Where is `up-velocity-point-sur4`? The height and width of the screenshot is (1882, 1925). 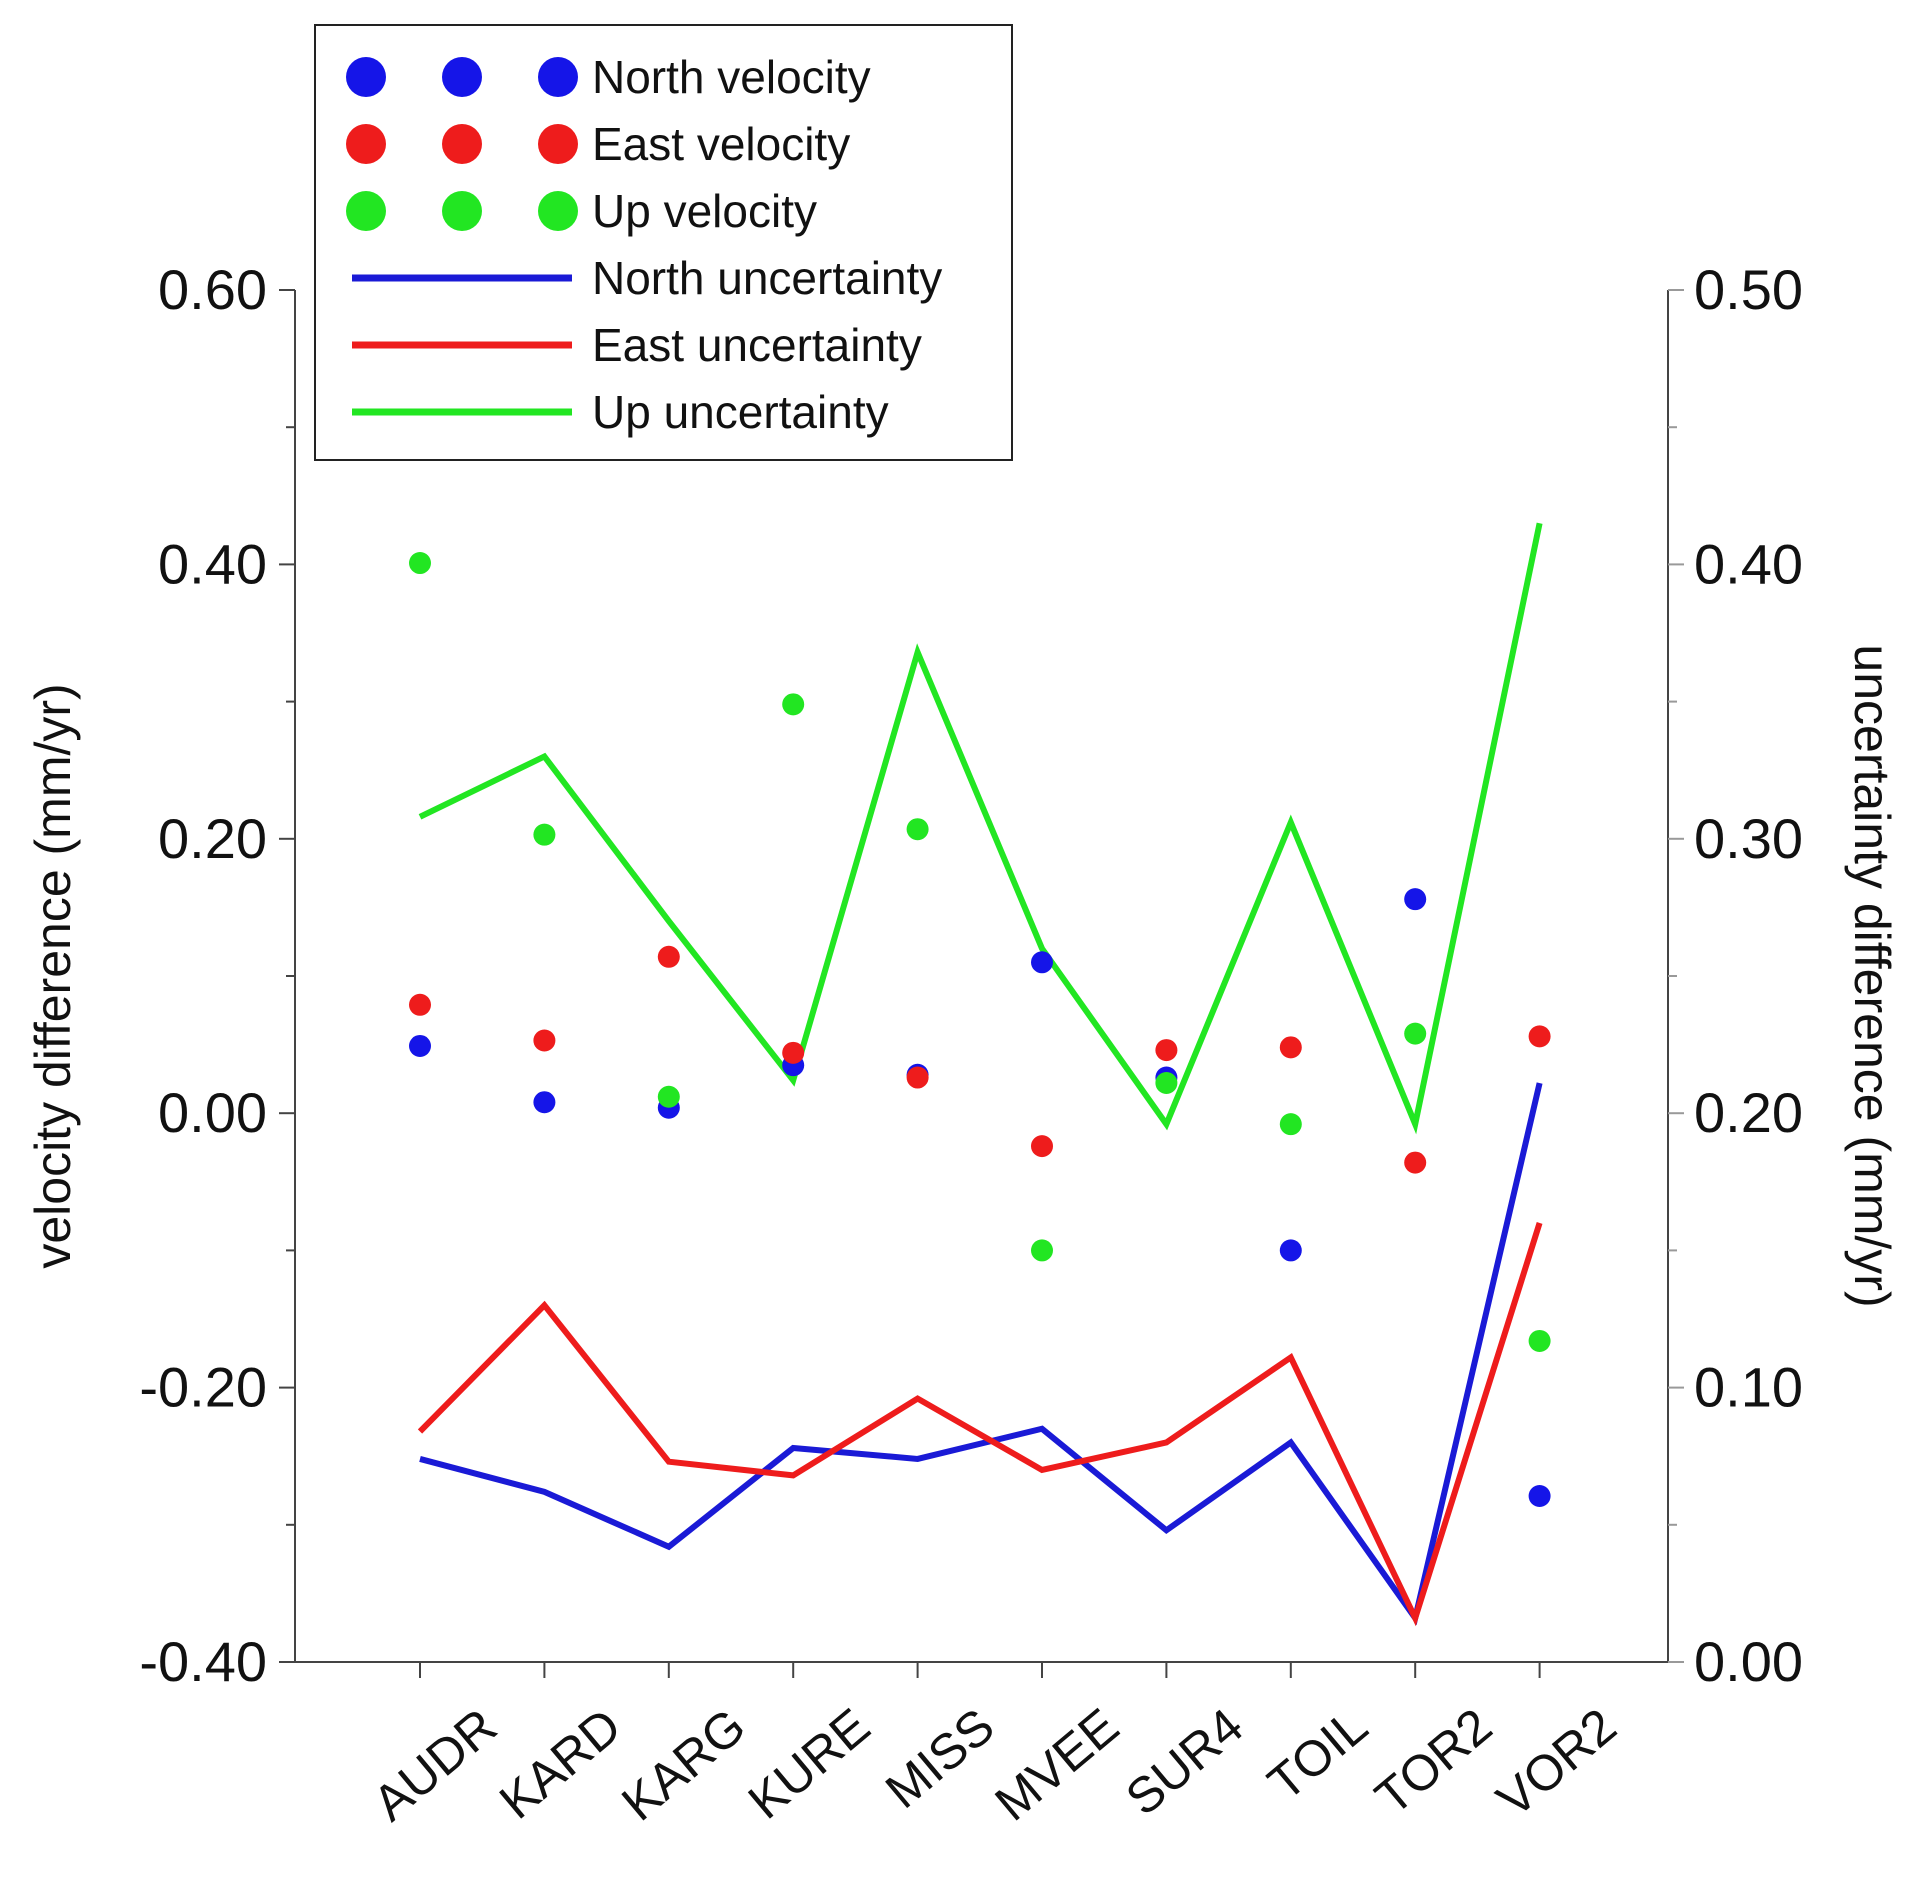
up-velocity-point-sur4 is located at coordinates (1166, 1083).